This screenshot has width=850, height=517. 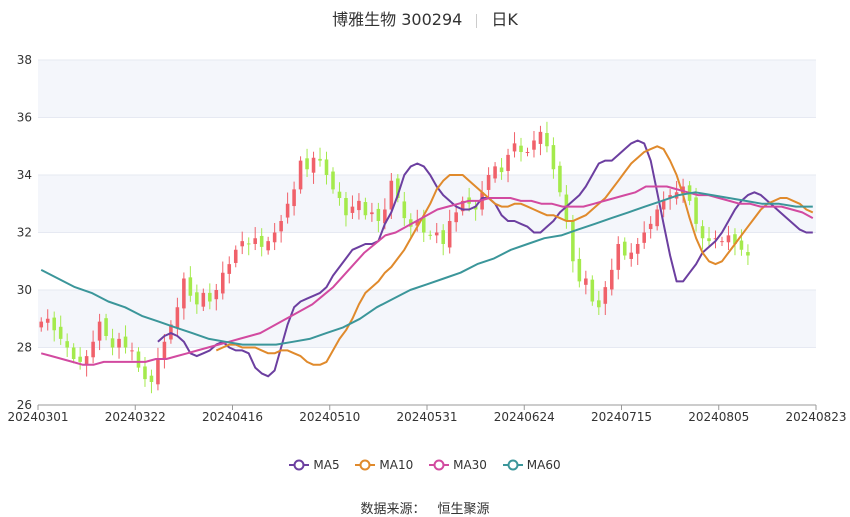 I want to click on legend-label-ma5: MA5, so click(x=326, y=465).